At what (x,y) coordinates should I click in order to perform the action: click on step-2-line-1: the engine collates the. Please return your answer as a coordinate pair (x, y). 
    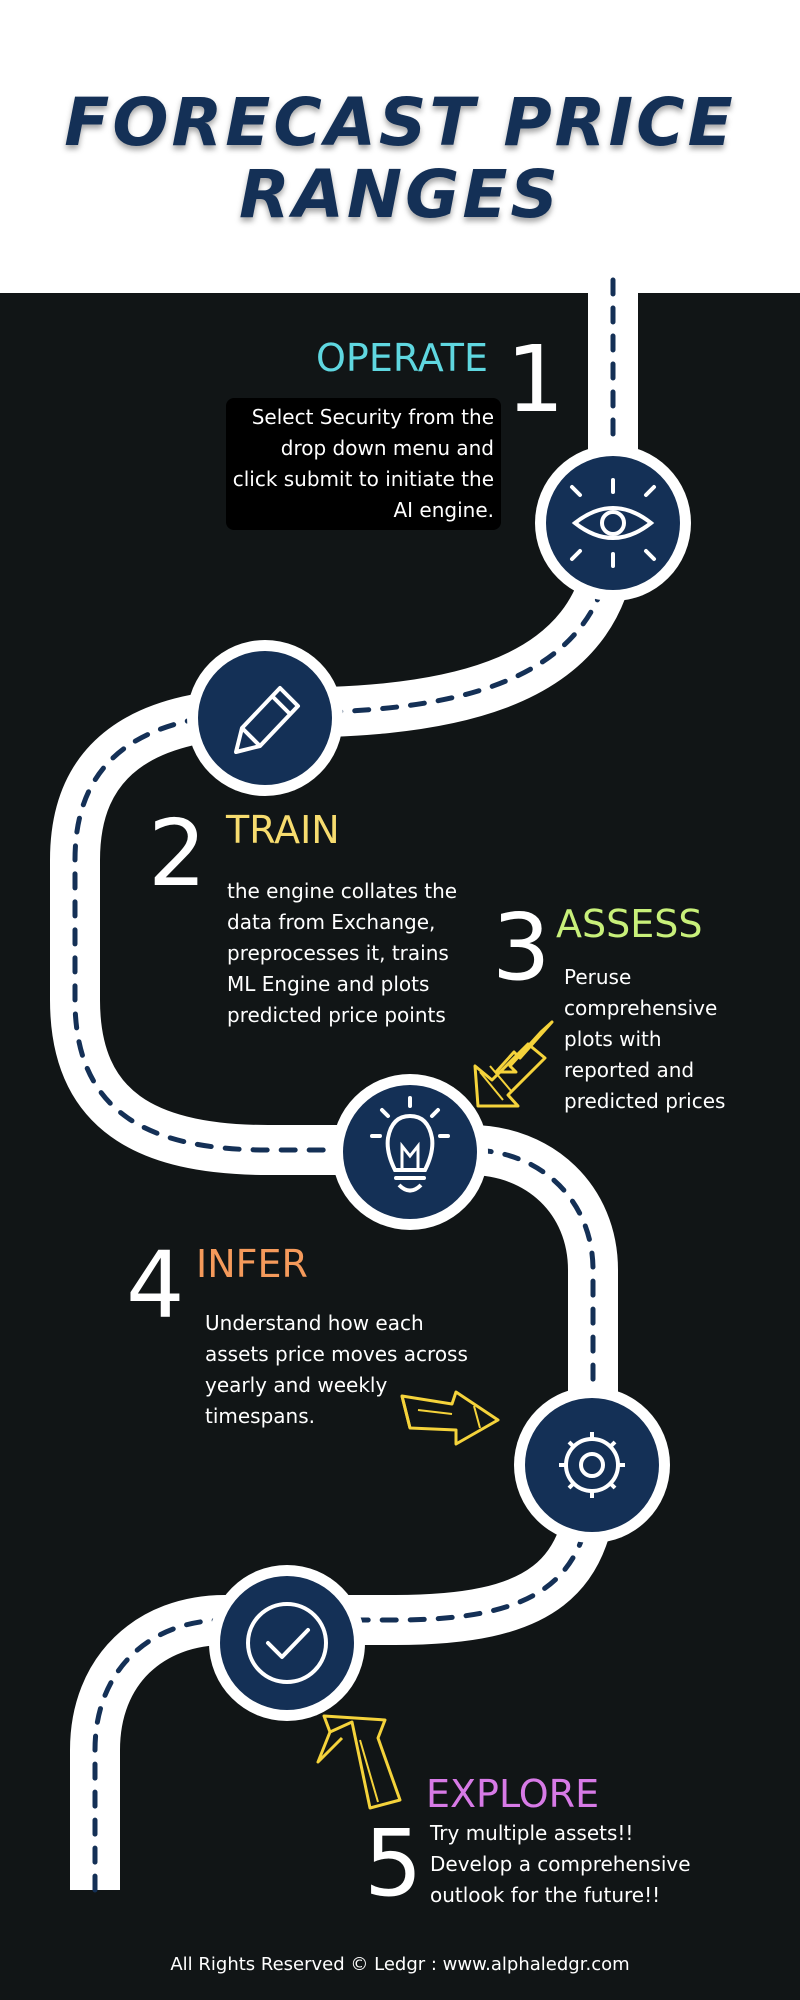
    Looking at the image, I should click on (342, 891).